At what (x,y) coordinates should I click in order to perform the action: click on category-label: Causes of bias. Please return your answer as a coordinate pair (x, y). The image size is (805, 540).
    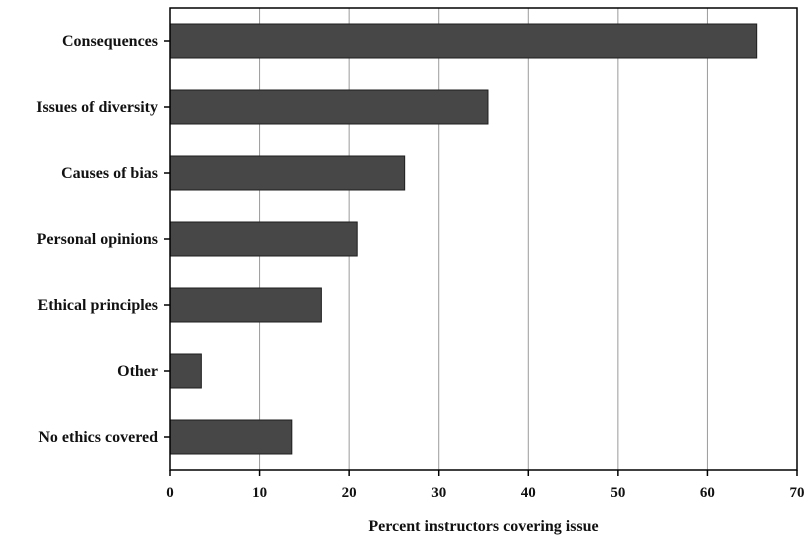
    Looking at the image, I should click on (109, 173).